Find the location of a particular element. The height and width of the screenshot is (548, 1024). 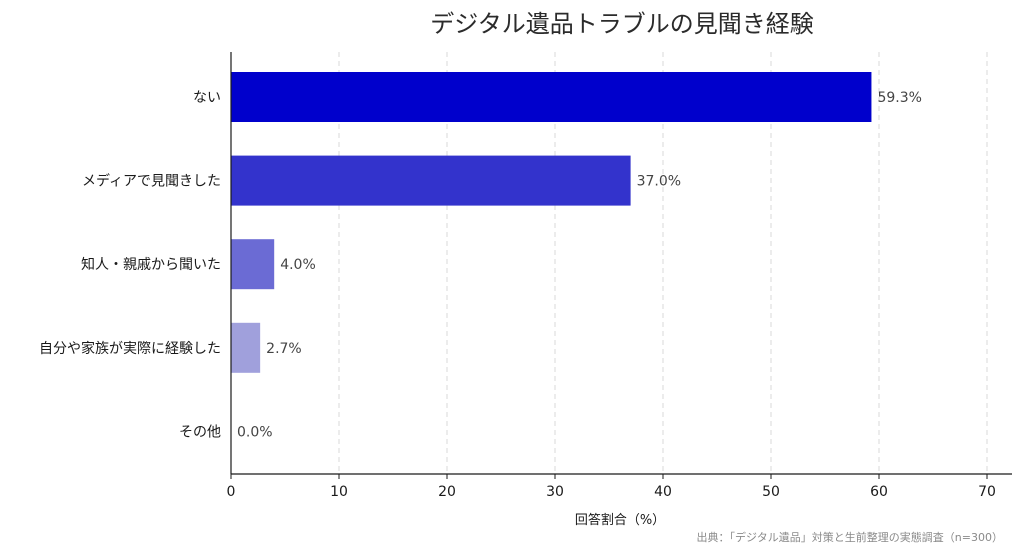

x-axis-label: 回答割合（%） is located at coordinates (620, 520).